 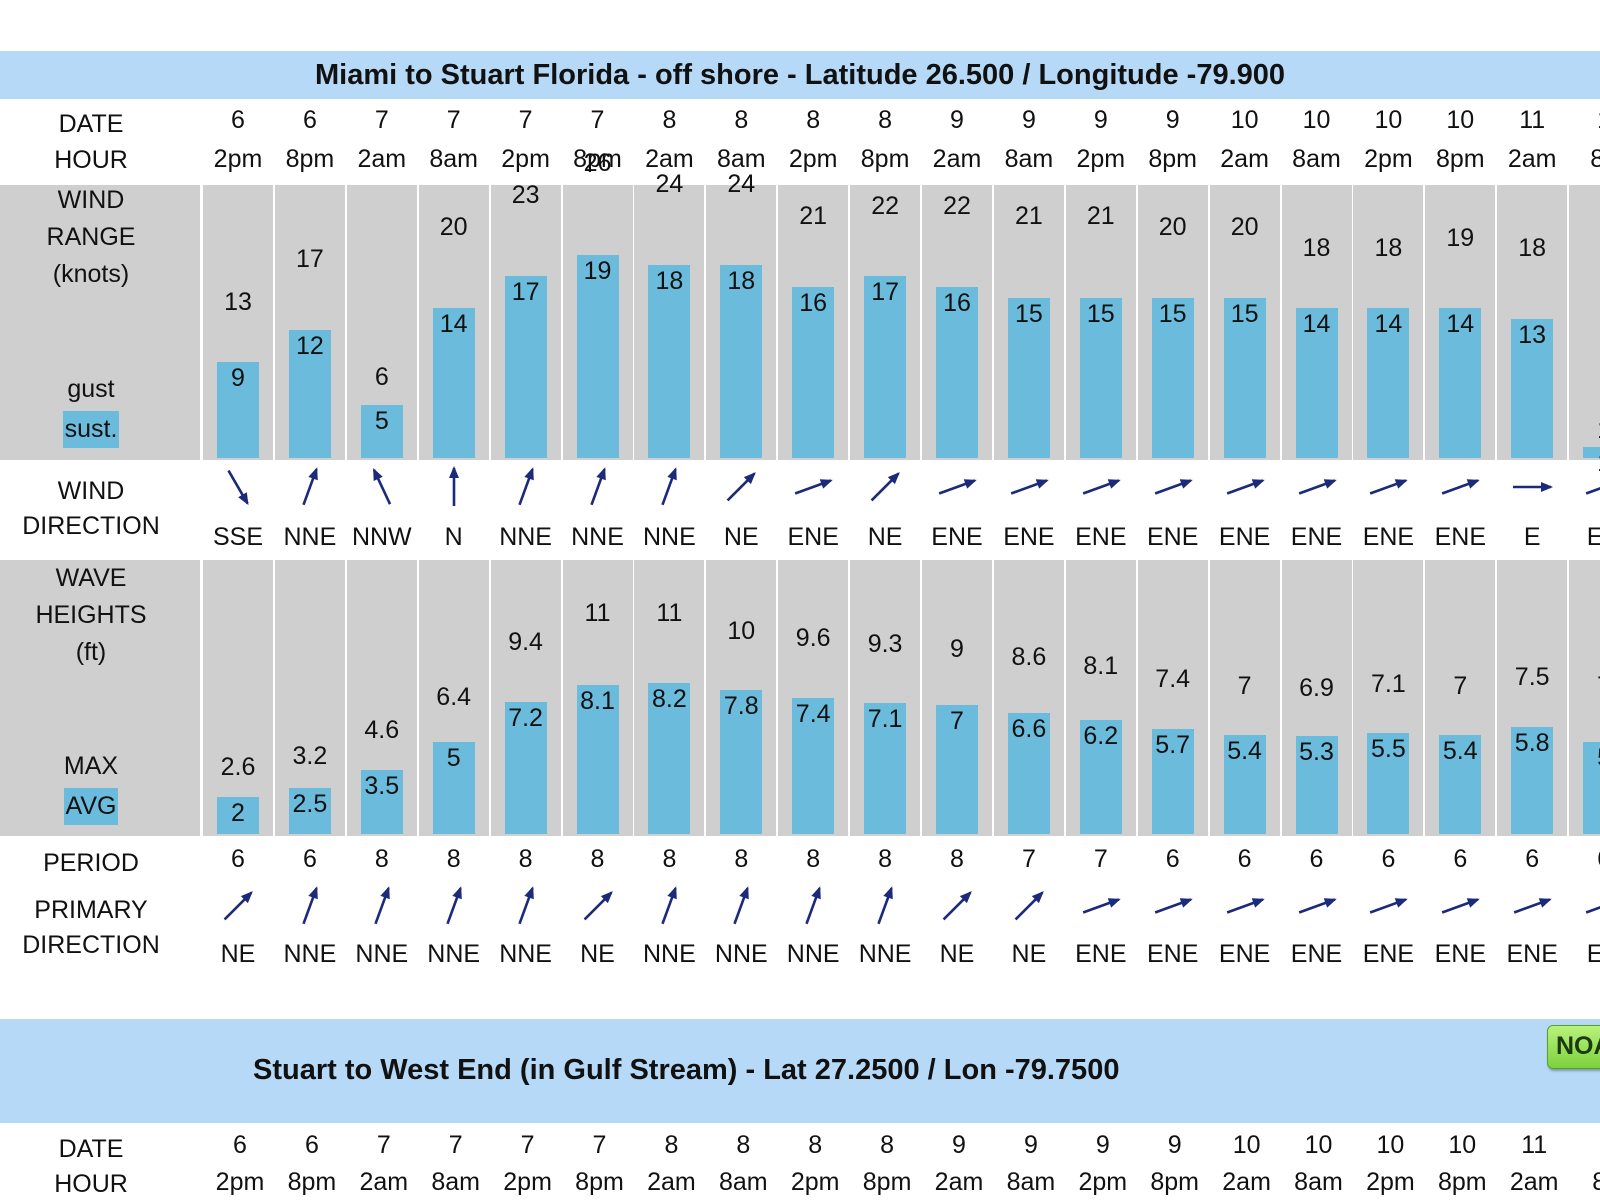 What do you see at coordinates (1029, 728) in the screenshot?
I see `wave-average-value: 6.6` at bounding box center [1029, 728].